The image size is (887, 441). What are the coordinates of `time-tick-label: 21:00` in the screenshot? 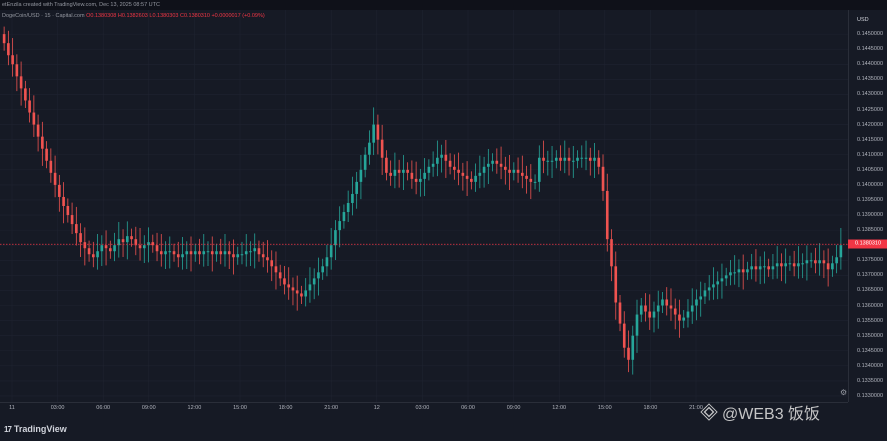 It's located at (331, 408).